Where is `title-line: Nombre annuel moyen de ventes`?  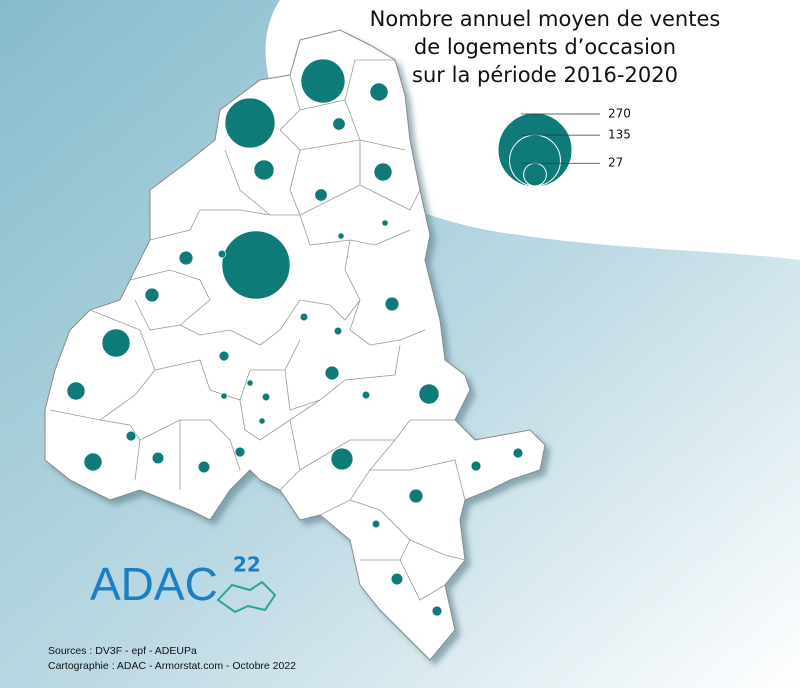
title-line: Nombre annuel moyen de ventes is located at coordinates (545, 19).